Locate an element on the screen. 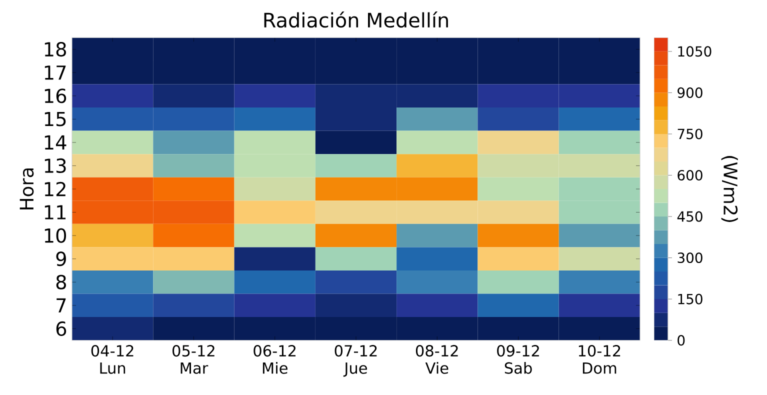 The image size is (767, 395). y-tick-label: 16 is located at coordinates (55, 96).